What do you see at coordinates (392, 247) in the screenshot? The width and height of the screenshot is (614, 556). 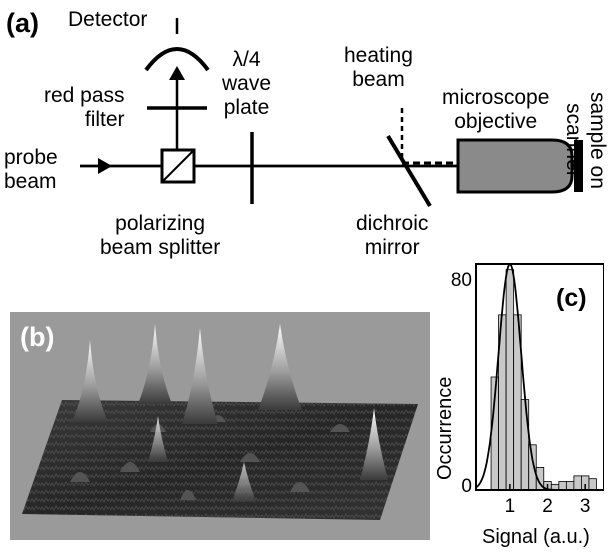 I see `dichroic-mirror-line2: mirror` at bounding box center [392, 247].